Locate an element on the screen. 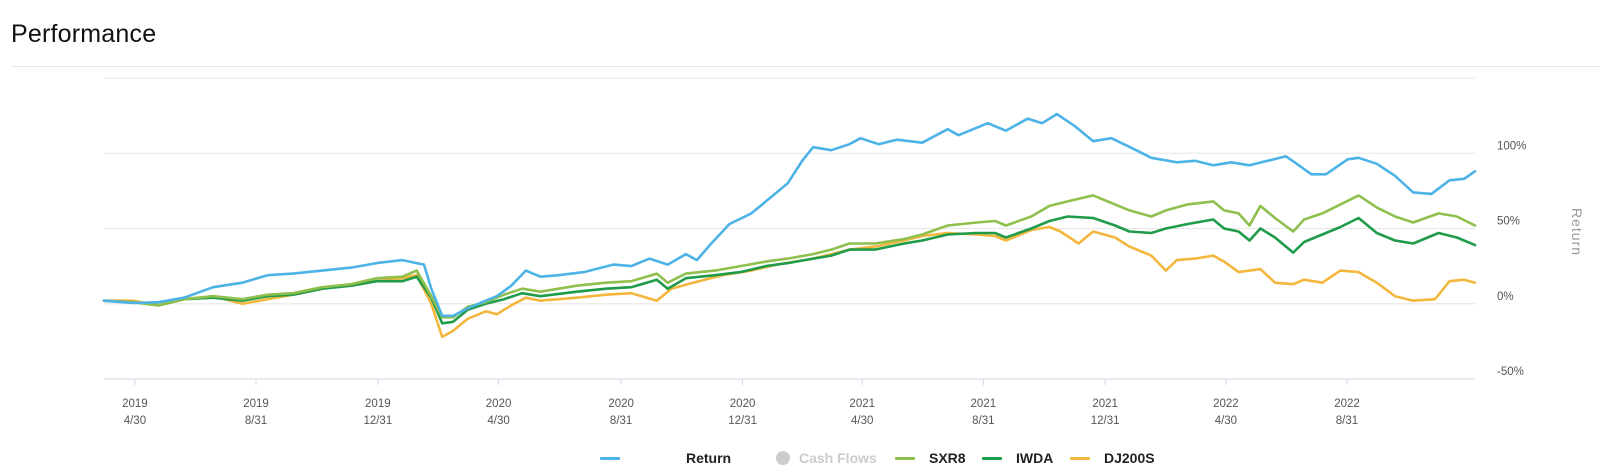 The image size is (1600, 476). legend-item-dj200s: DJ200S is located at coordinates (1112, 458).